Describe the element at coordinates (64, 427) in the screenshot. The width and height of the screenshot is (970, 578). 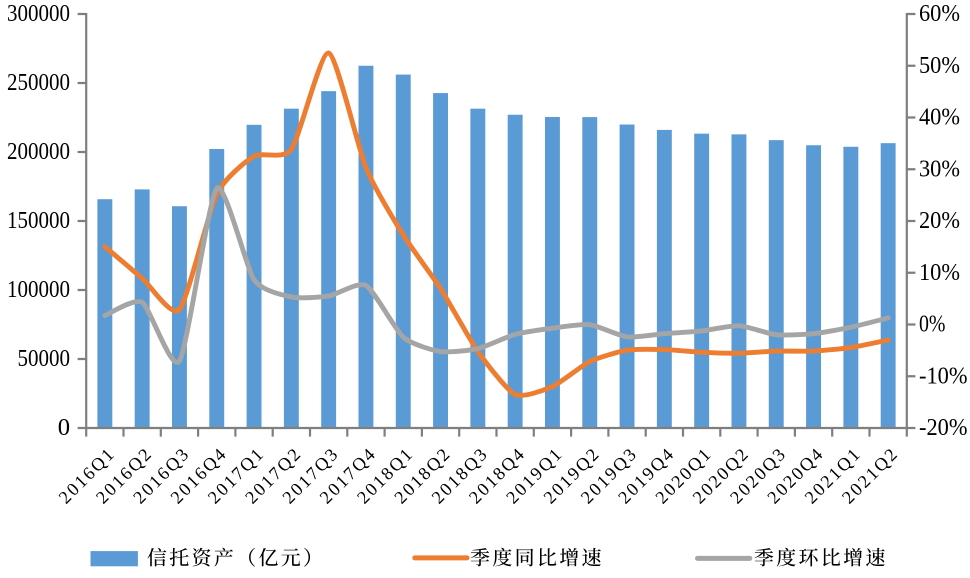
I see `svg-text: 0` at that location.